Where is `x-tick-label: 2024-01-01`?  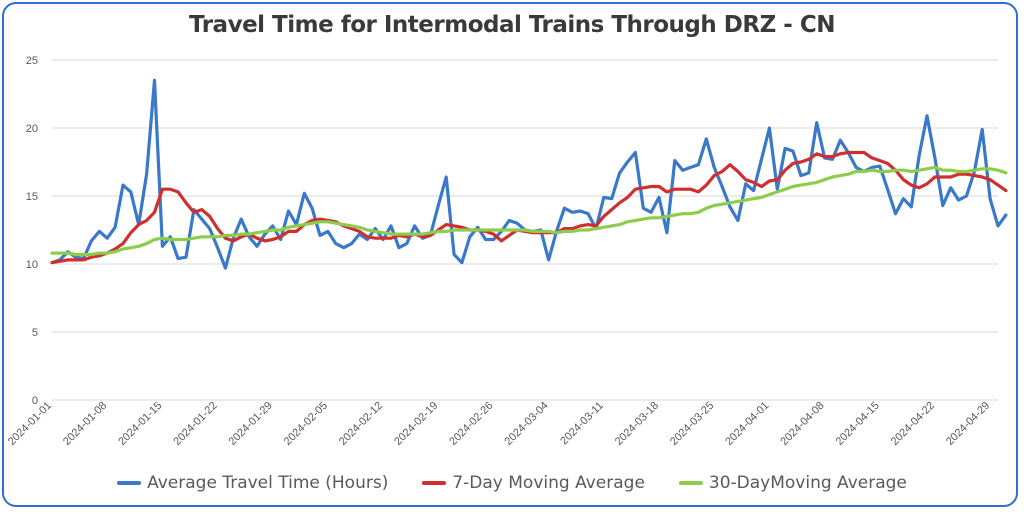 x-tick-label: 2024-01-01 is located at coordinates (30, 424).